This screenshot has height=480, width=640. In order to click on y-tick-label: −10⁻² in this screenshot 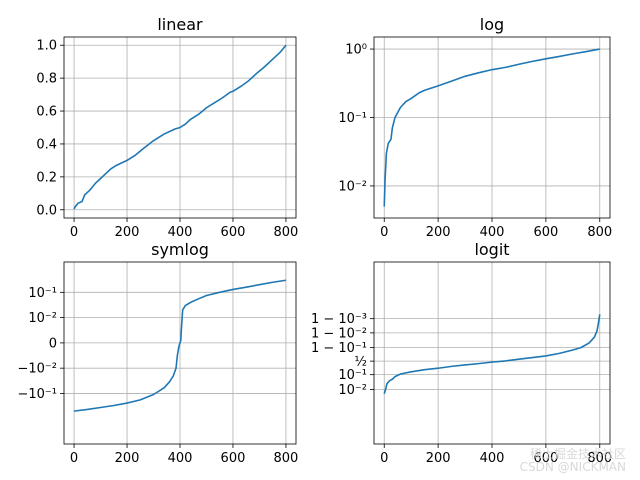, I will do `click(37, 369)`.